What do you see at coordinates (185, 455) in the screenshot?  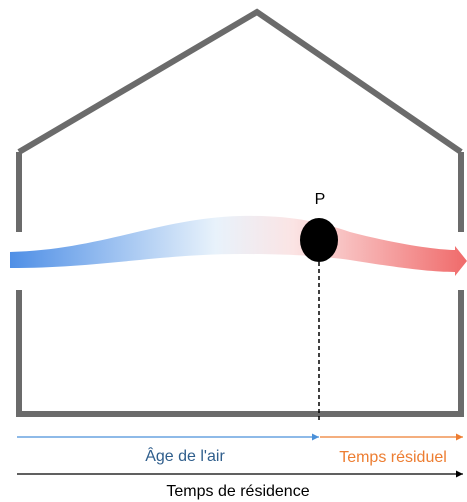 I see `age-label: Âge de l'air` at bounding box center [185, 455].